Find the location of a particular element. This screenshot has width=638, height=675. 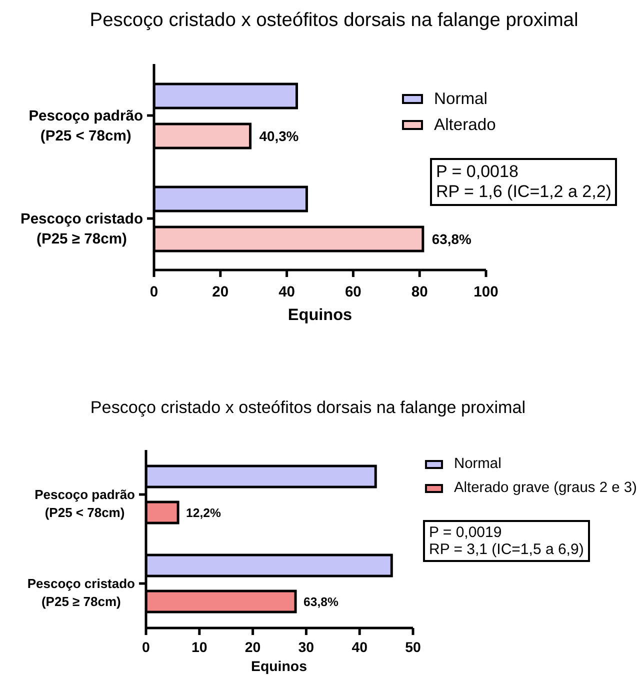

legend-label: Alterado is located at coordinates (465, 125).